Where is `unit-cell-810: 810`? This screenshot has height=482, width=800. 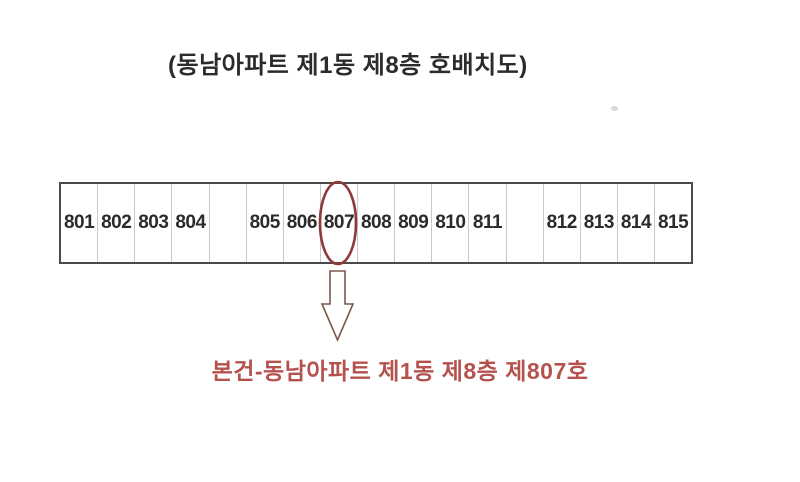
unit-cell-810: 810 is located at coordinates (451, 223).